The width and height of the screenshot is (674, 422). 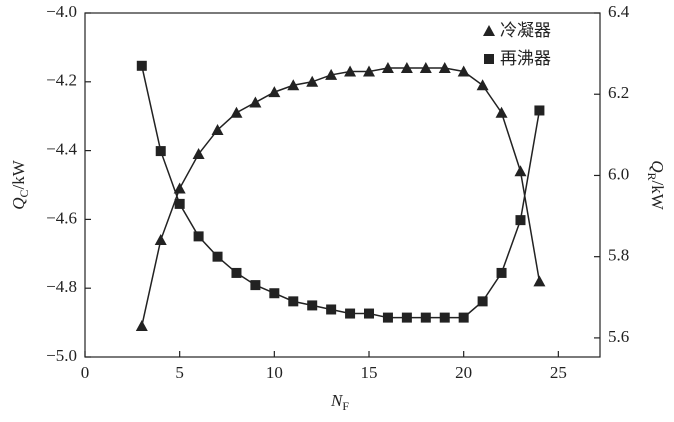 What do you see at coordinates (61, 217) in the screenshot?
I see `y-tick-label: −4.6` at bounding box center [61, 217].